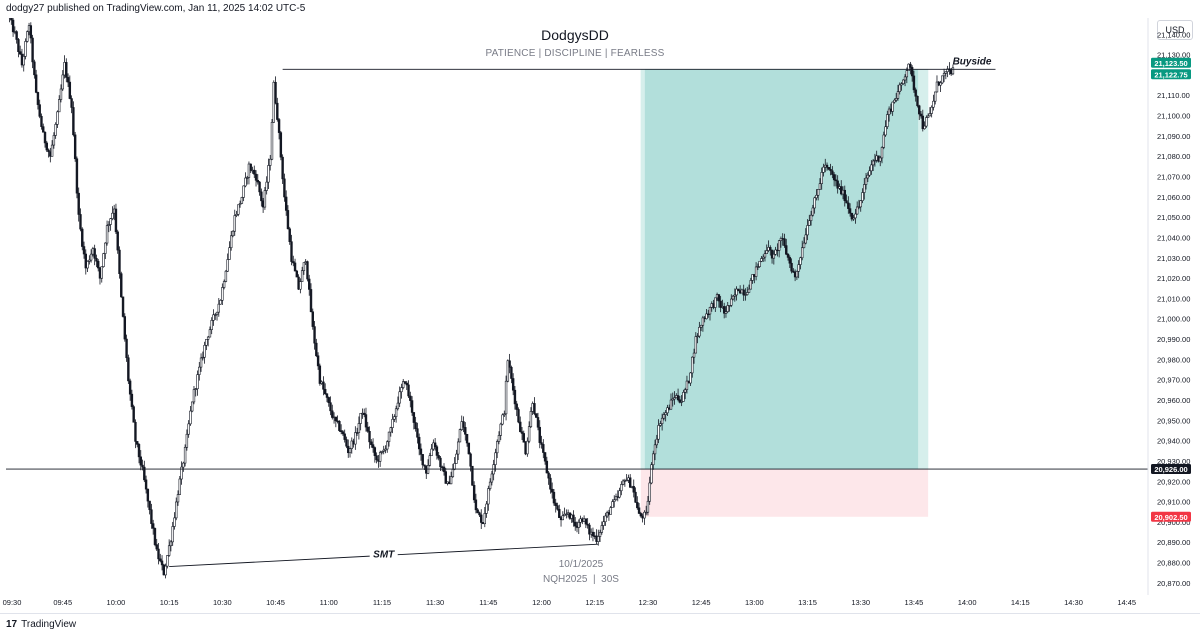 The image size is (1200, 635). I want to click on price-label-text: 20,926.00, so click(1170, 469).